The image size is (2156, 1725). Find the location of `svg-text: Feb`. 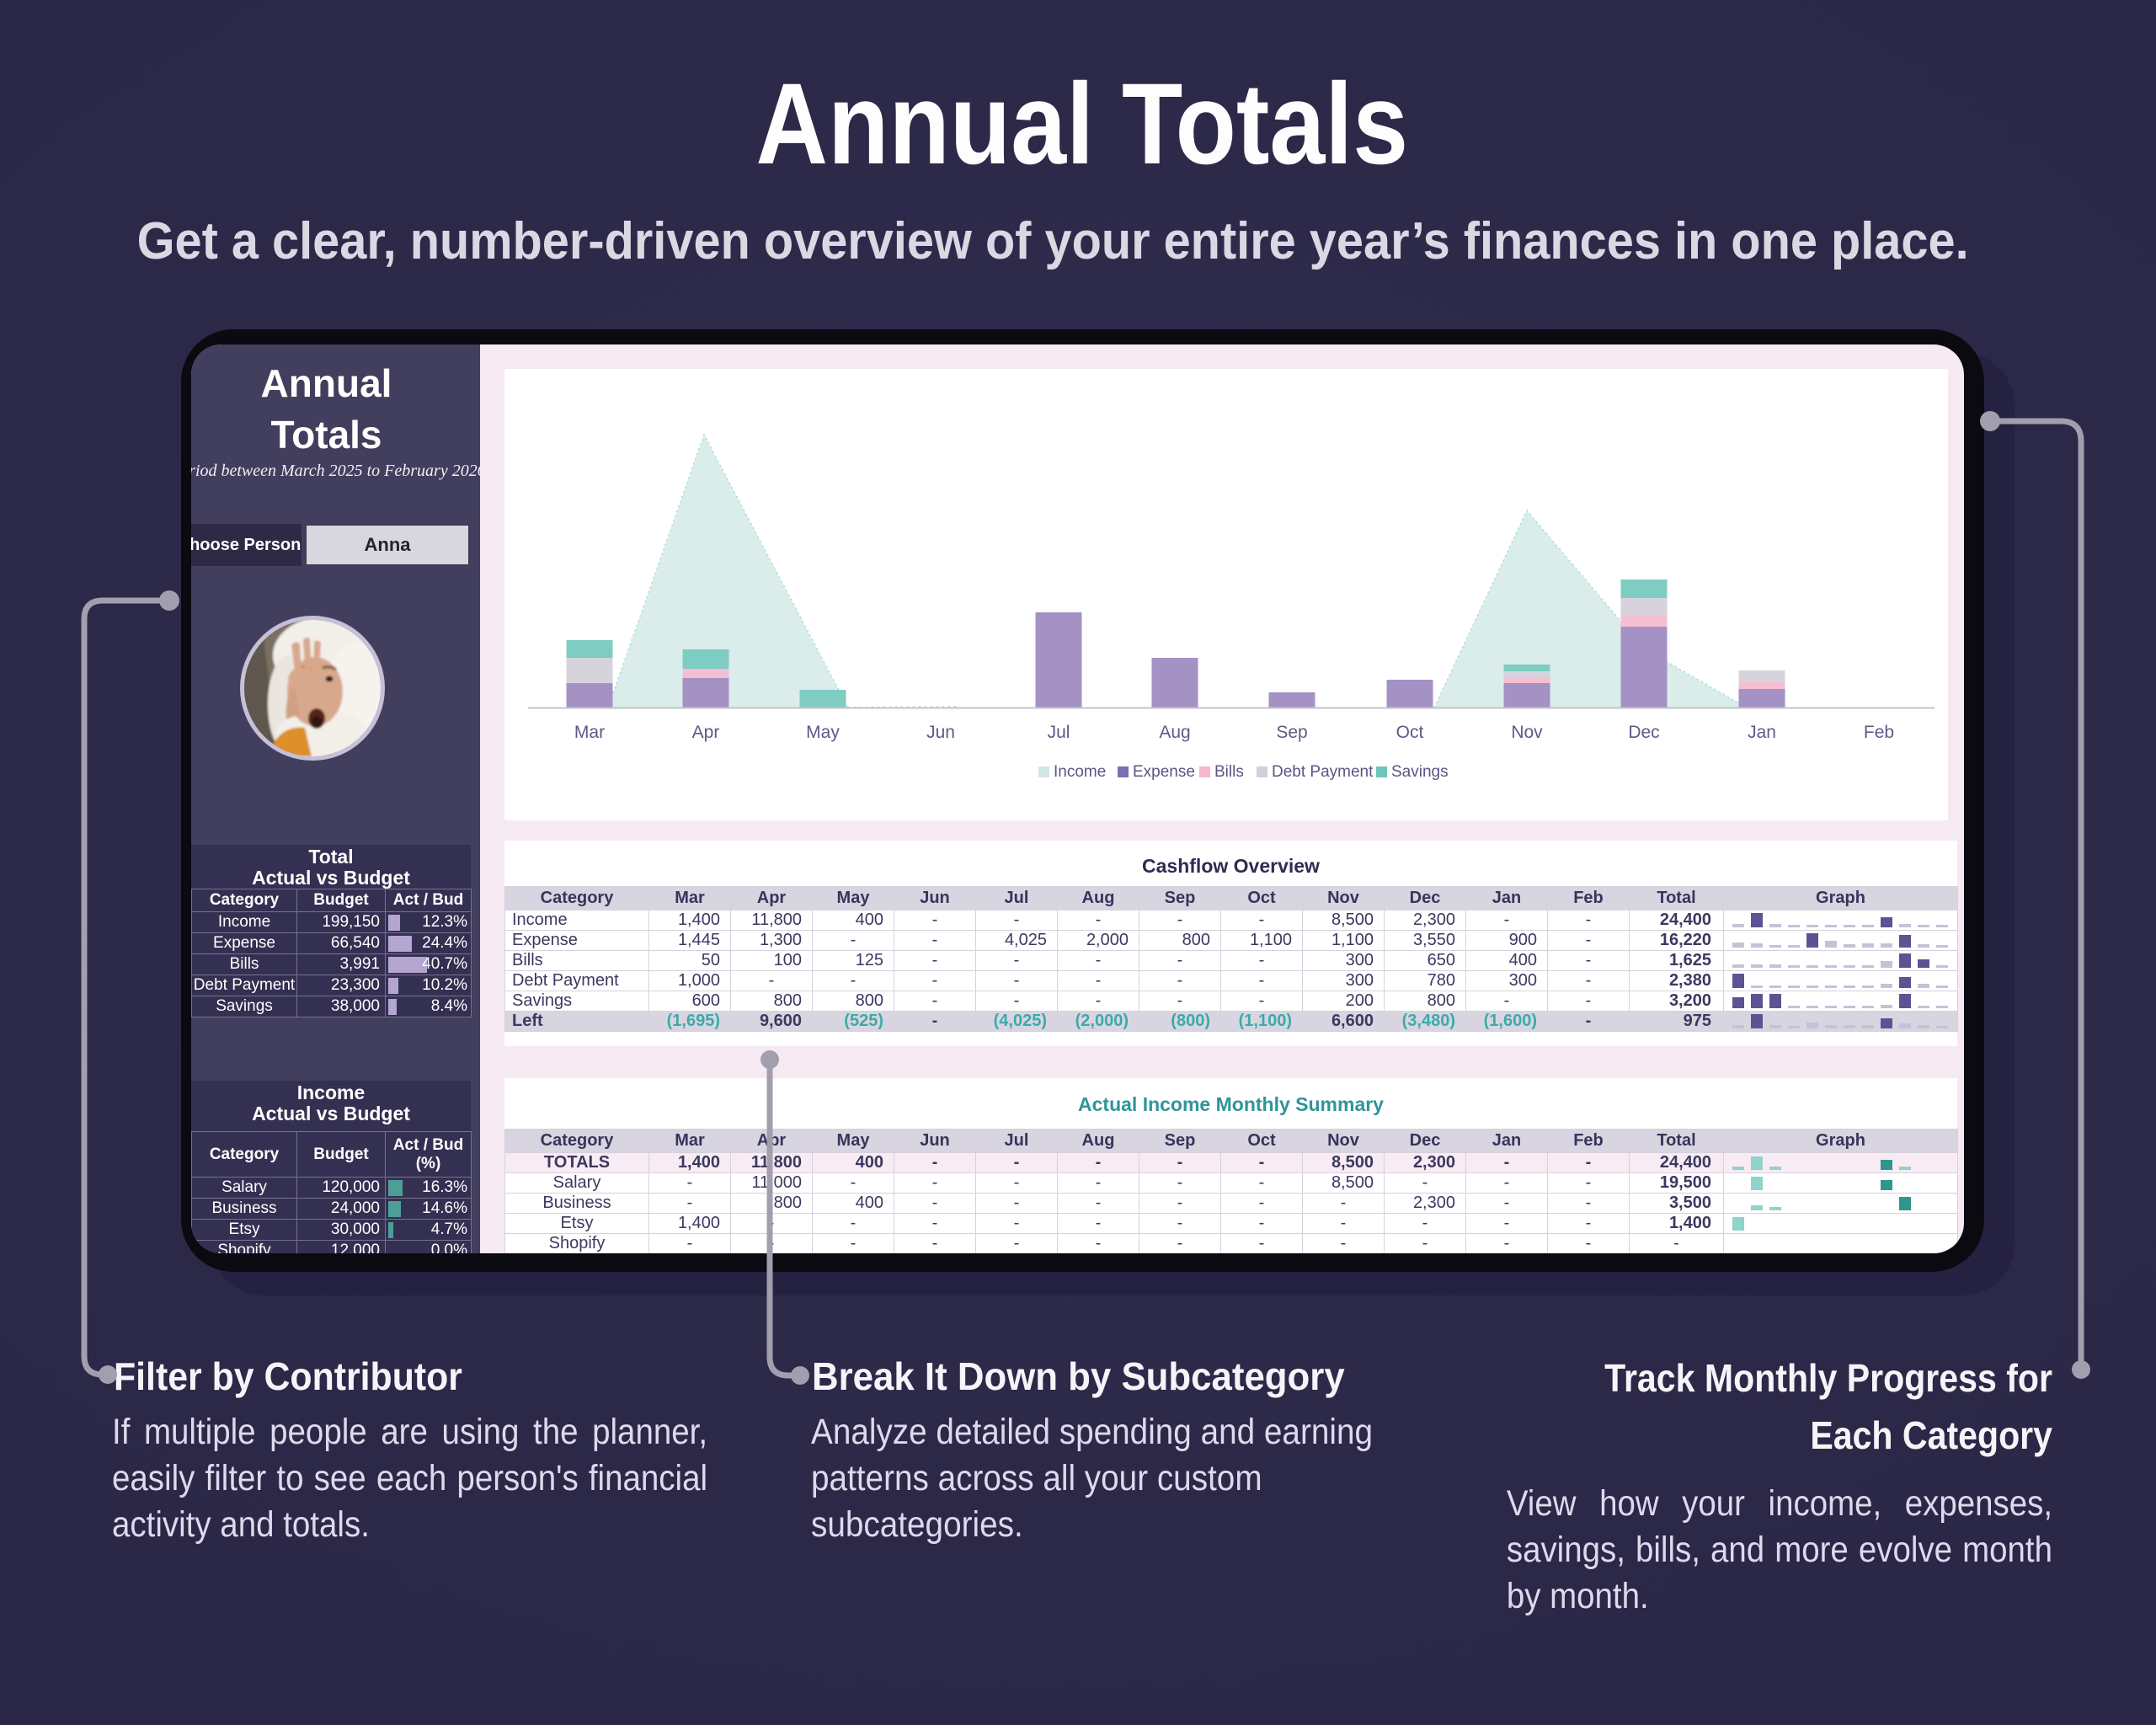

svg-text: Feb is located at coordinates (1879, 732).